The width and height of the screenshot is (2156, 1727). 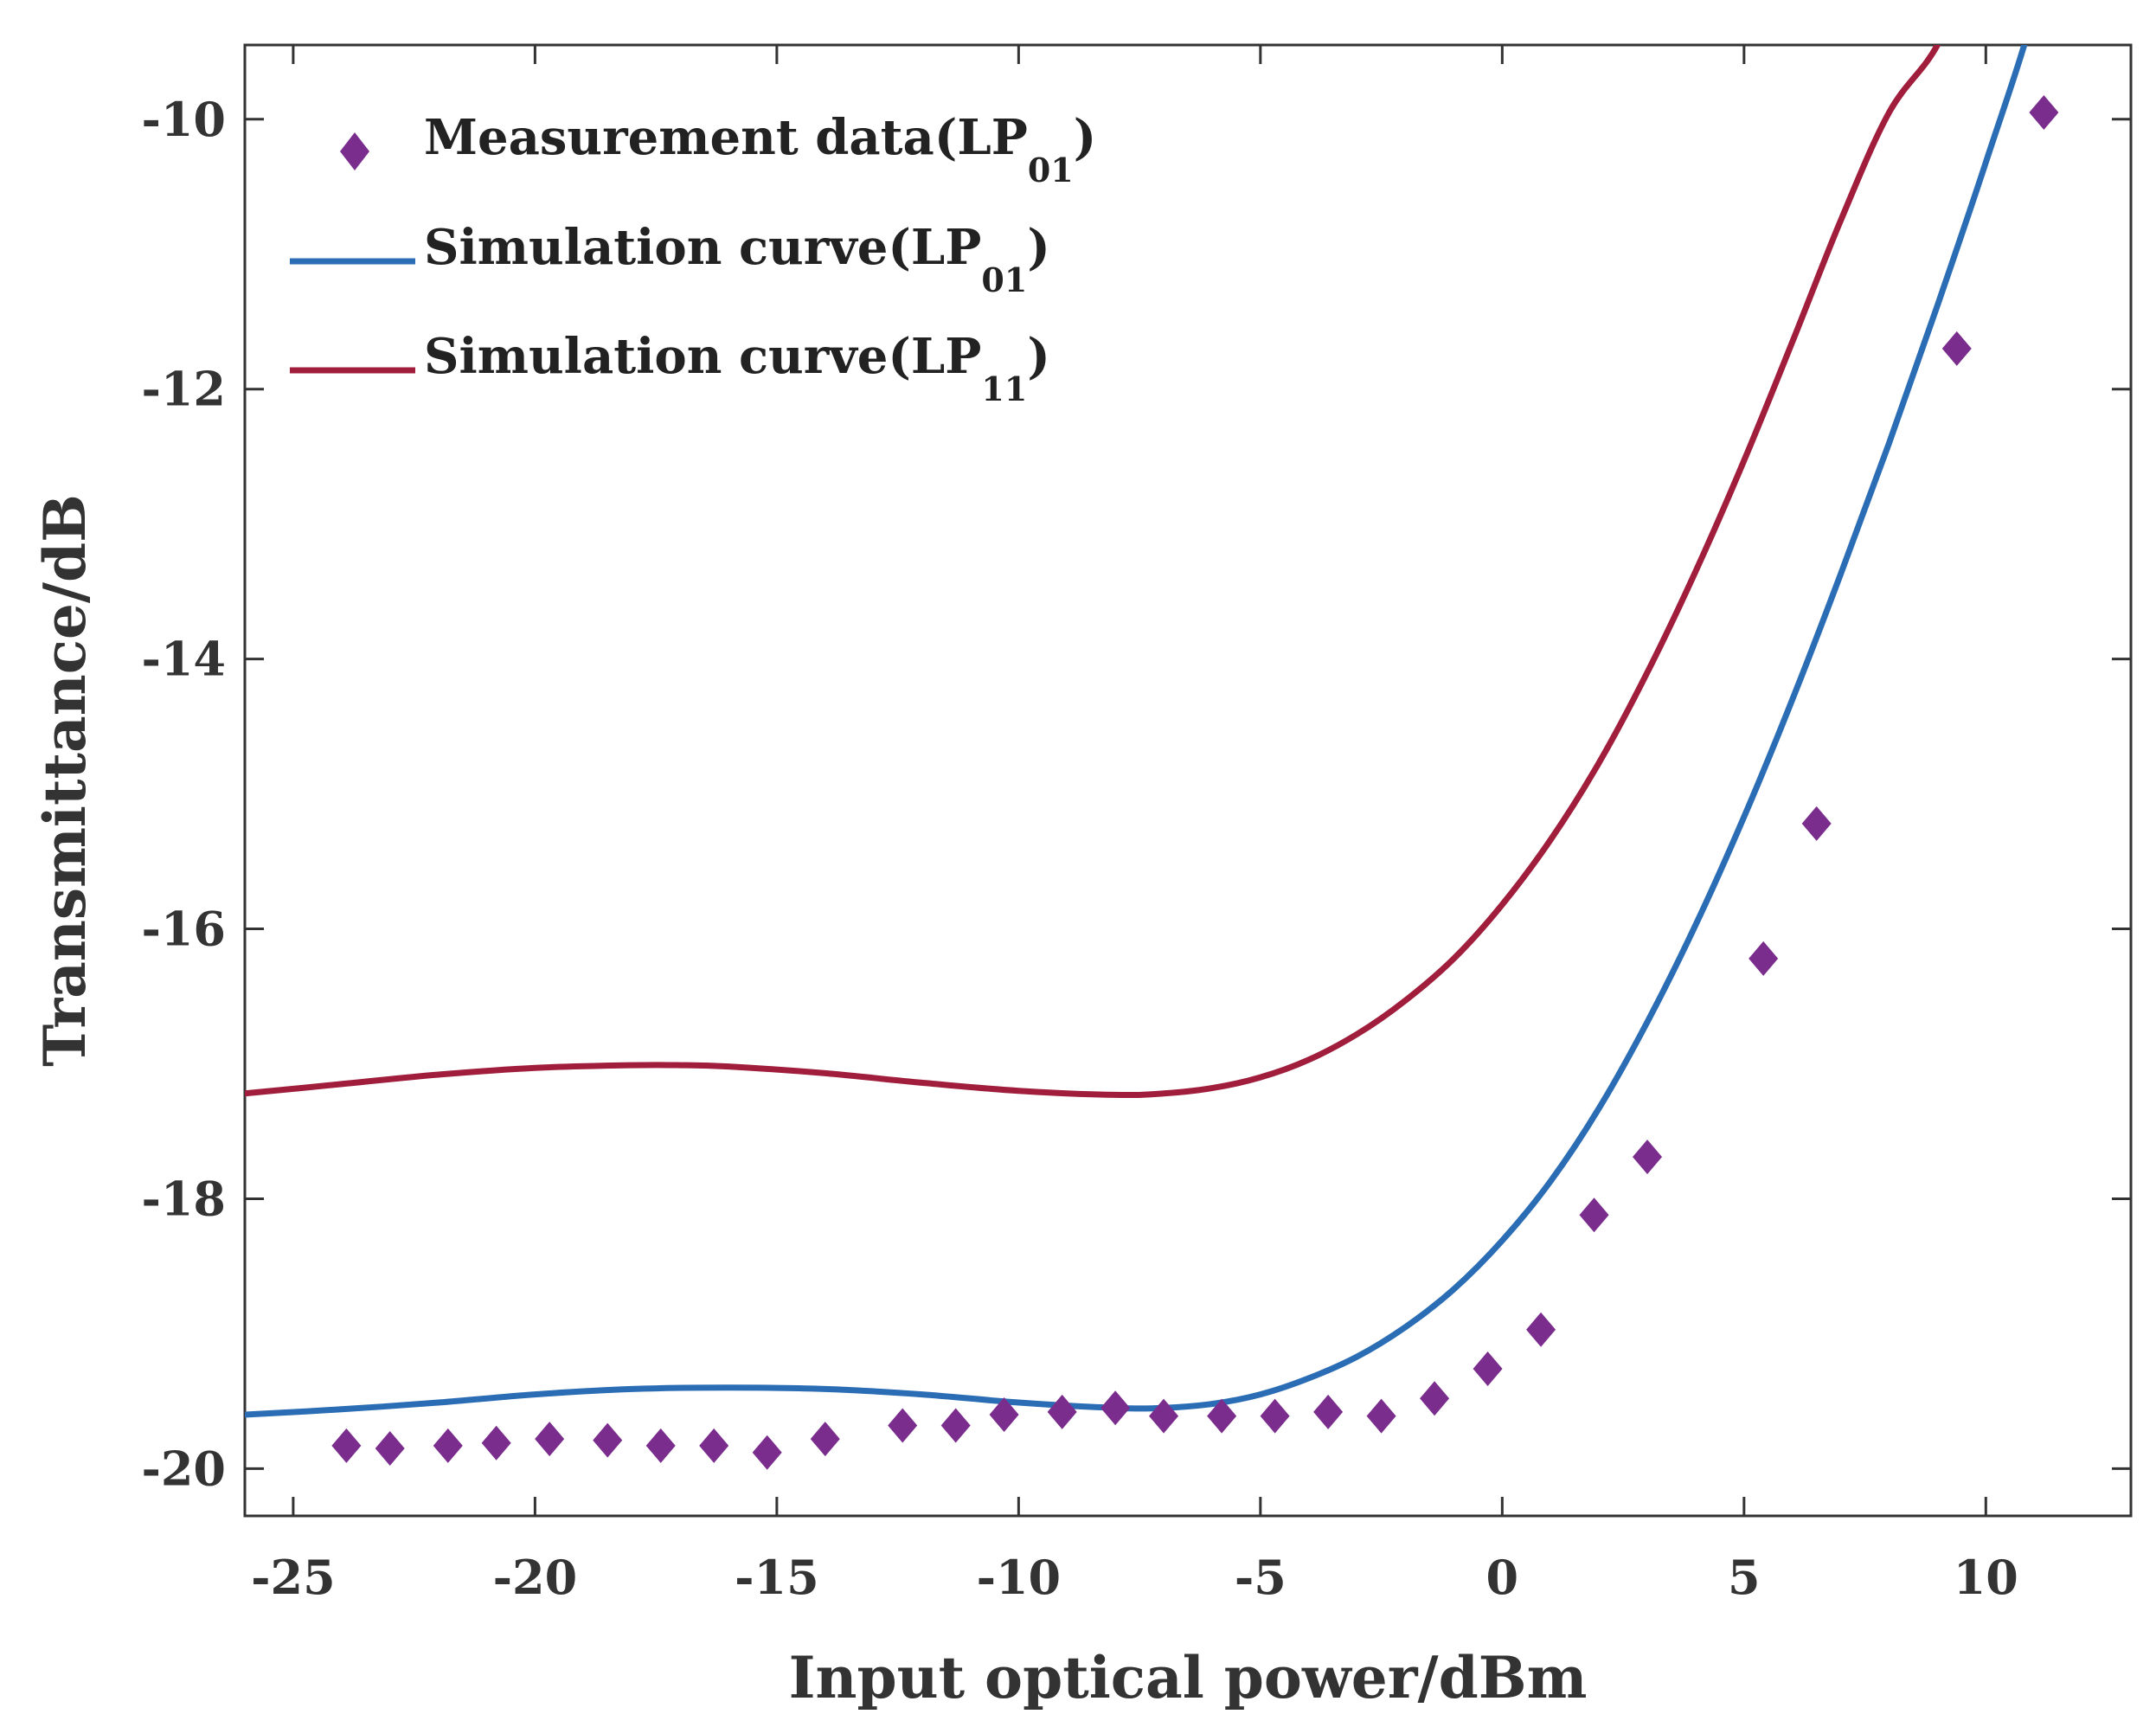 I want to click on legend-marker-measurement, so click(x=354, y=151).